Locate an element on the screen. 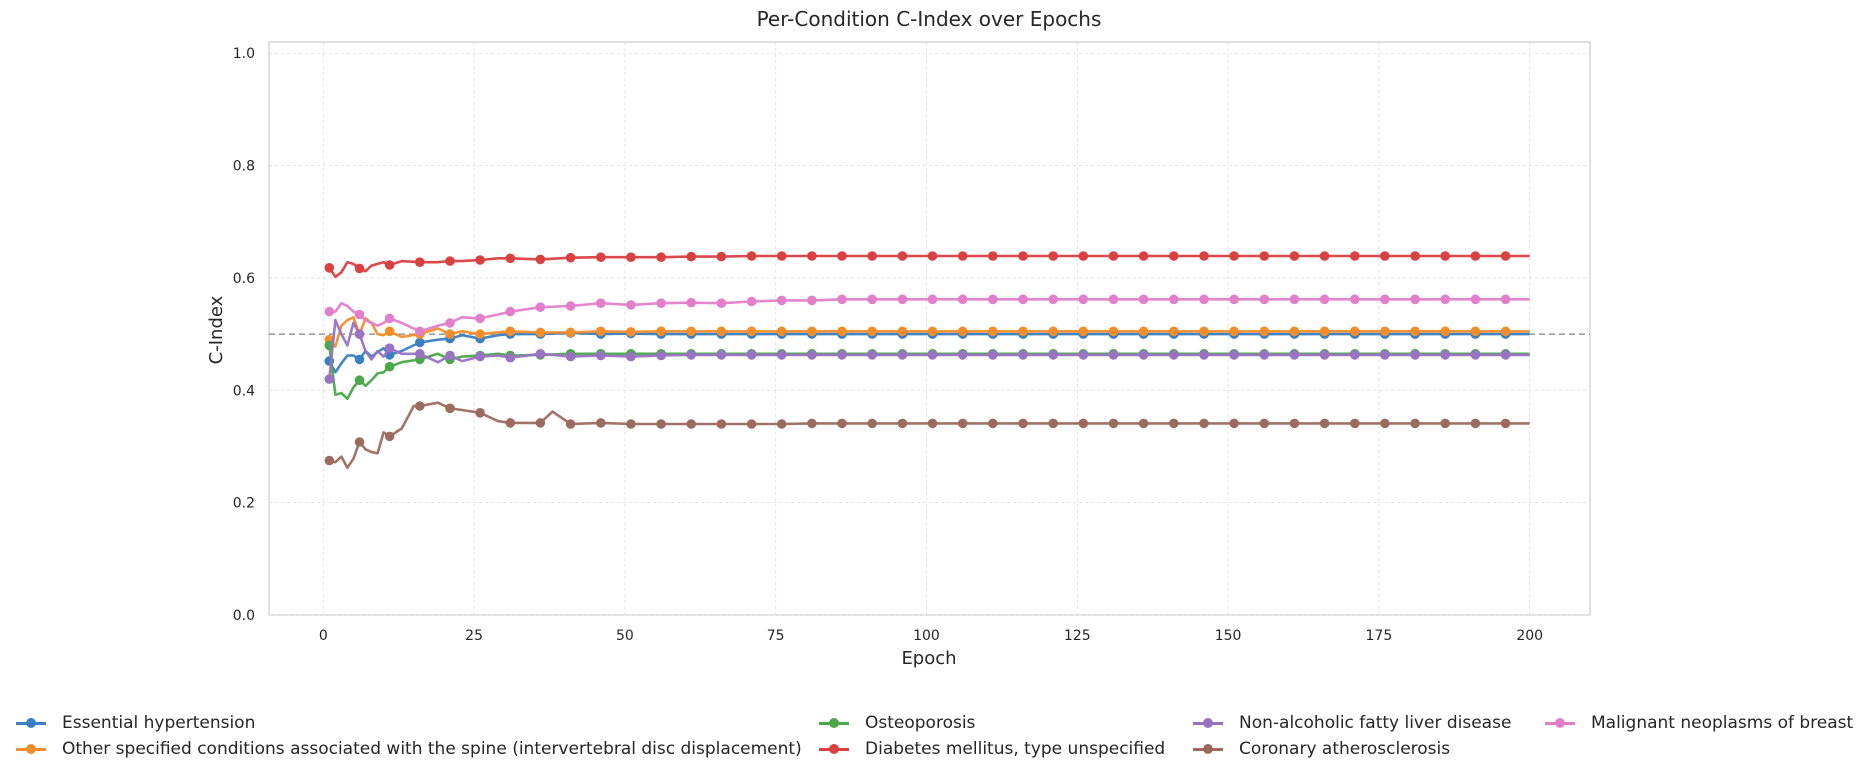  legend-item: Osteoporosis is located at coordinates (897, 723).